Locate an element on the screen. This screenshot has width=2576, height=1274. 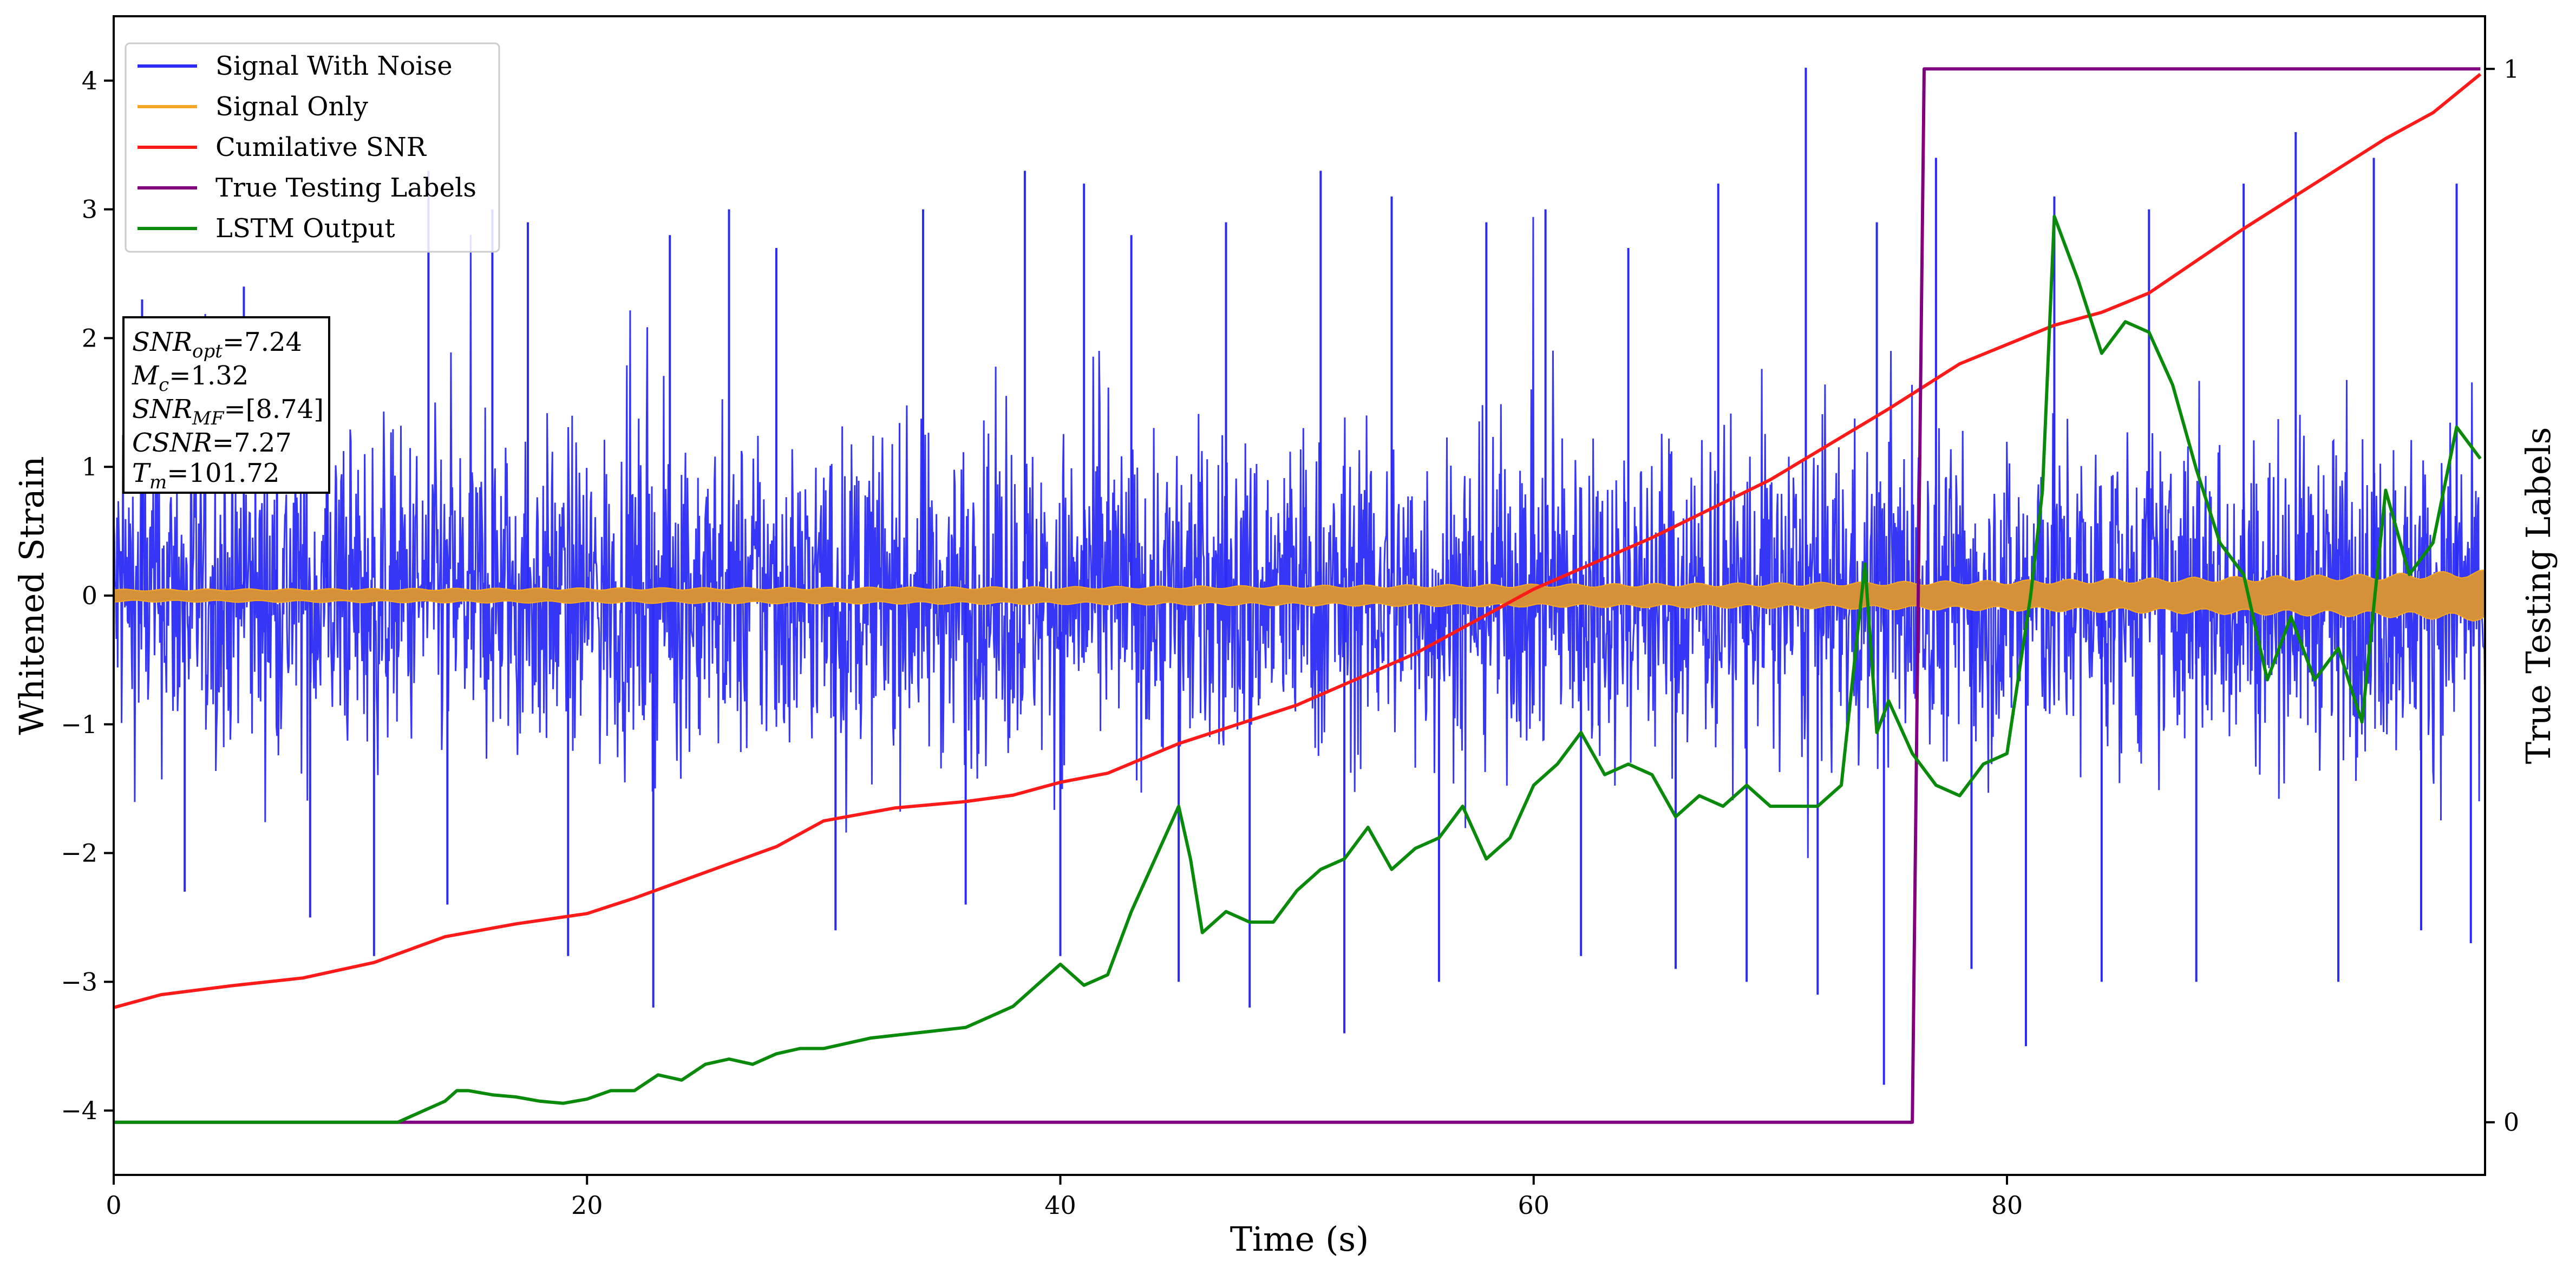
x-axis-label: Time (s) is located at coordinates (1300, 1239).